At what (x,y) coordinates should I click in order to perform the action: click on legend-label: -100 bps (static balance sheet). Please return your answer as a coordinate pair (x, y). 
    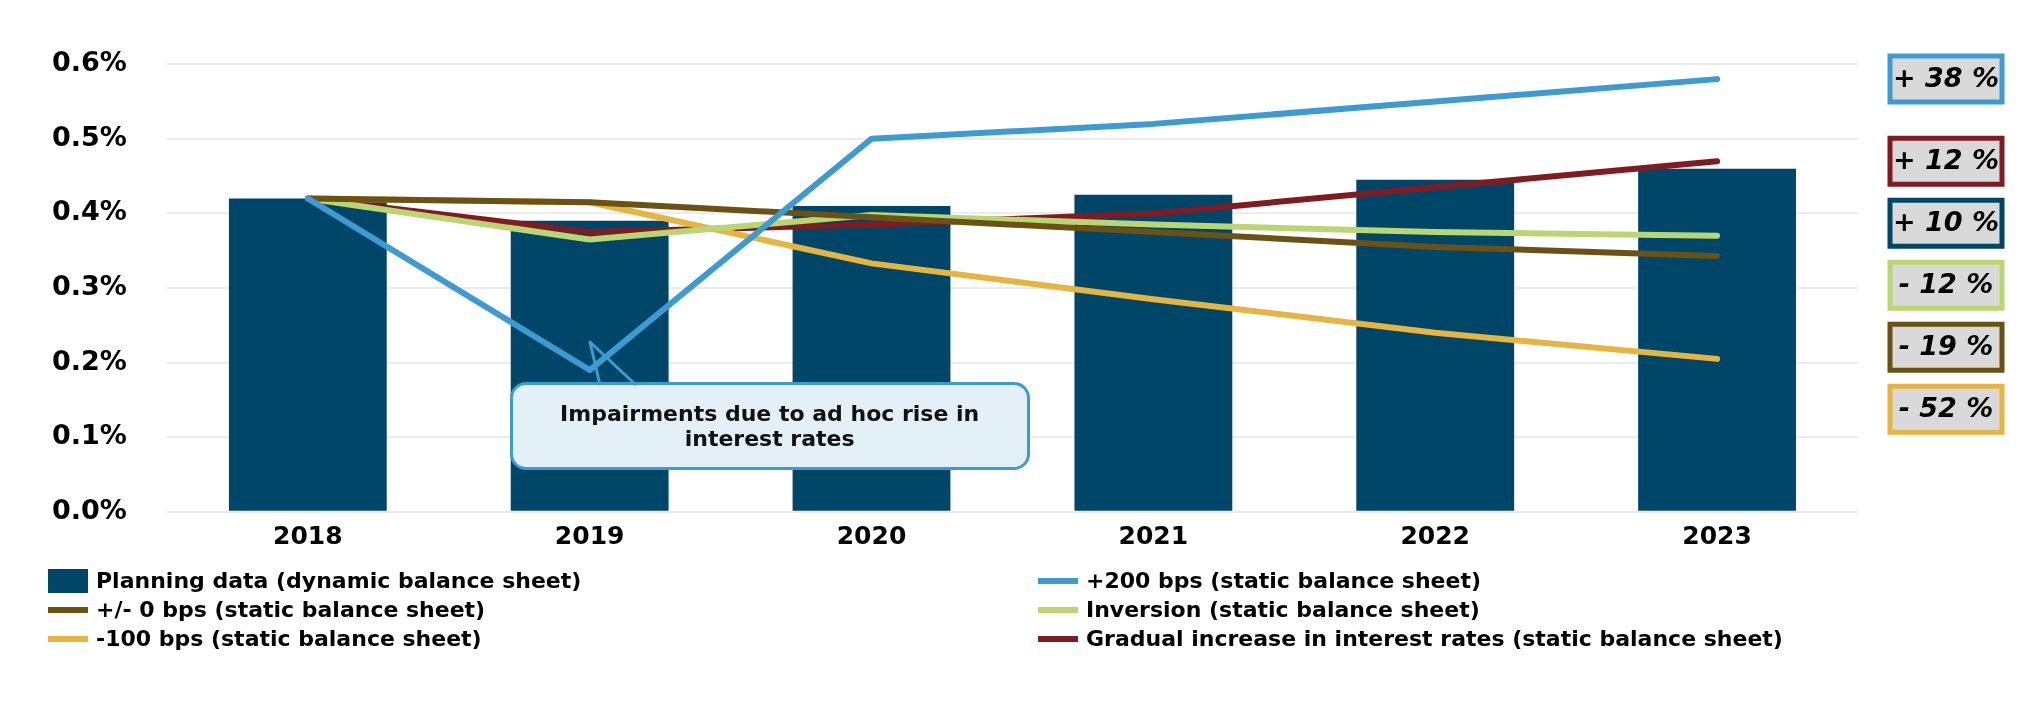
    Looking at the image, I should click on (289, 638).